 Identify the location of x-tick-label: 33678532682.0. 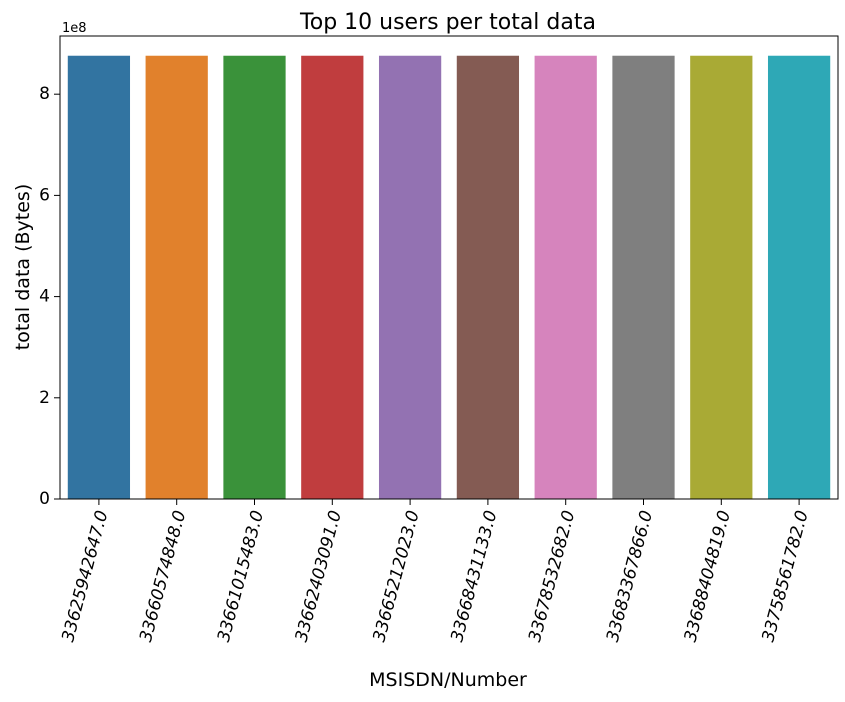
(552, 576).